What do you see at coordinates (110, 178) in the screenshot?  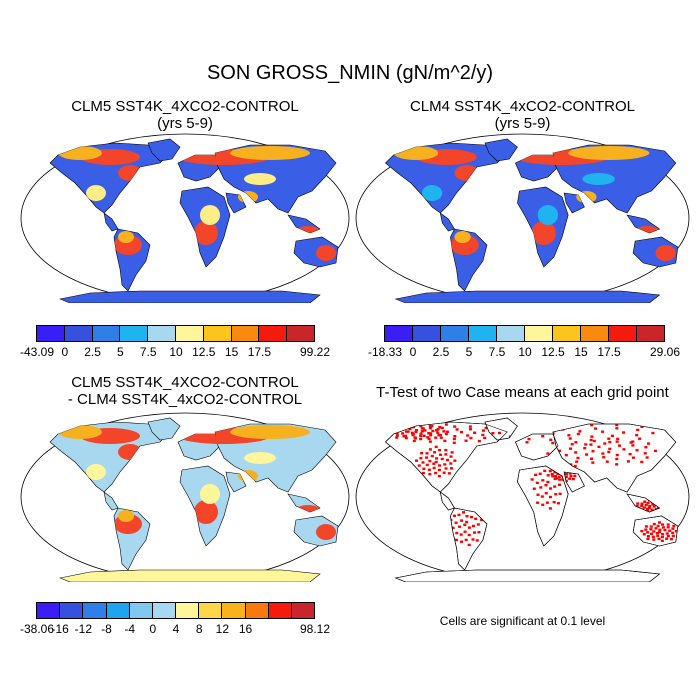 I see `land-north-america` at bounding box center [110, 178].